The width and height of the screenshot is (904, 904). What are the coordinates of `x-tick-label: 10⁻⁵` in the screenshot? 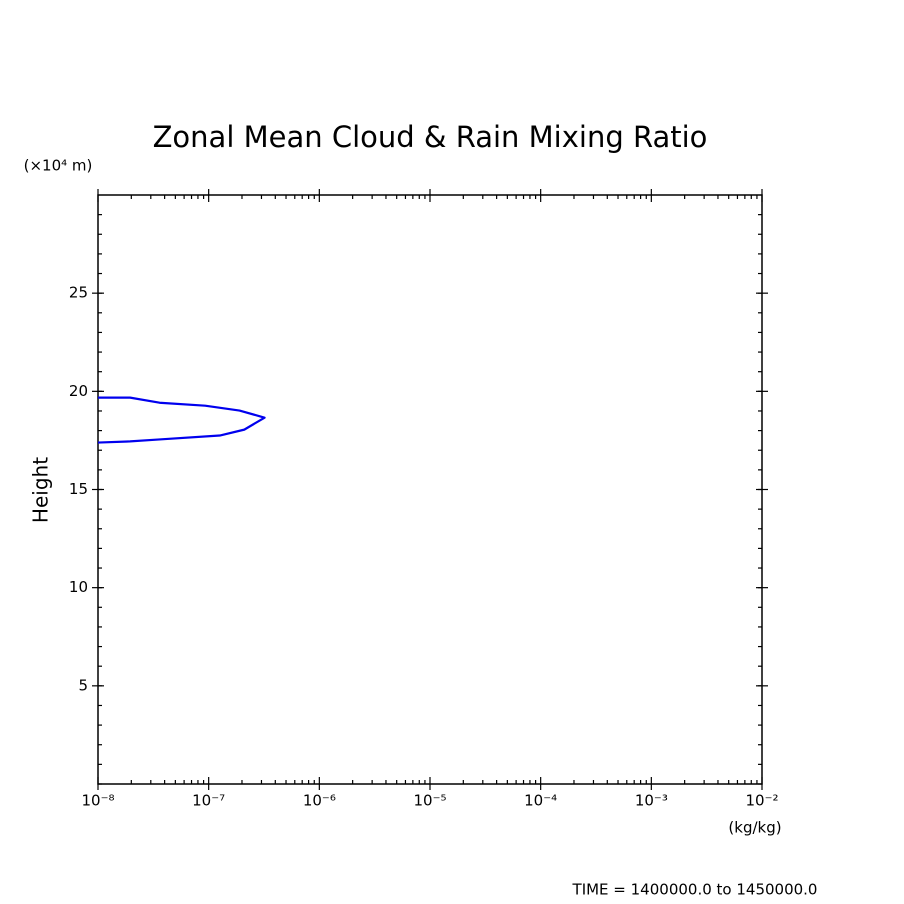 It's located at (429, 801).